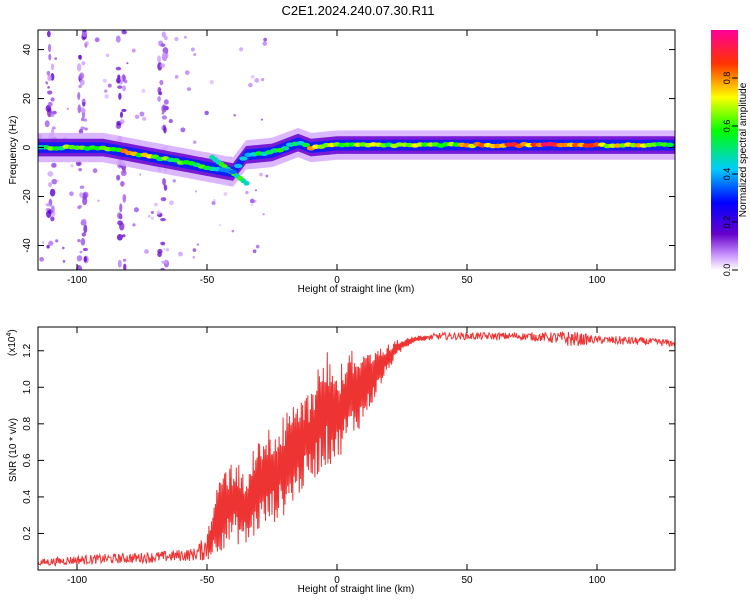 Image resolution: width=750 pixels, height=600 pixels. What do you see at coordinates (13, 150) in the screenshot?
I see `spectrogram-y-axis-label: Frequency (Hz)` at bounding box center [13, 150].